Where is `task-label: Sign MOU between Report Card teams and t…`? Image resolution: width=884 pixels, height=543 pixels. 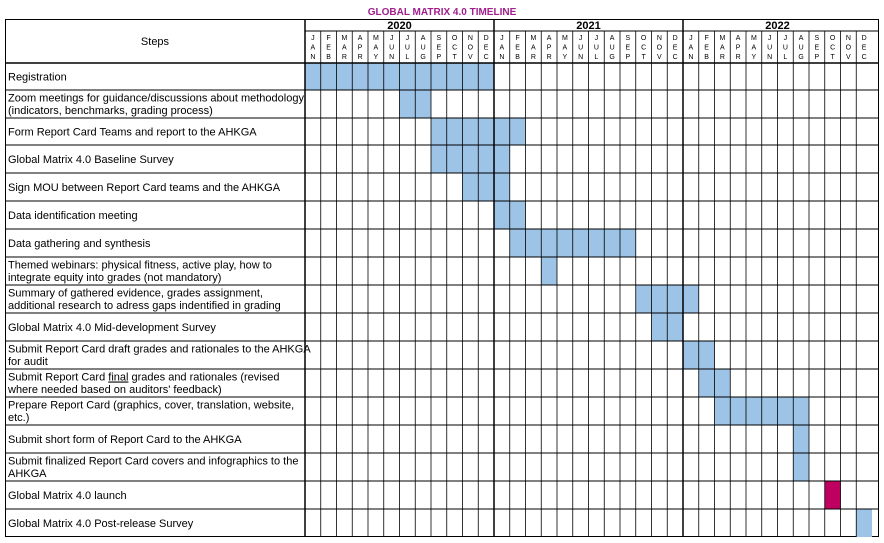
task-label: Sign MOU between Report Card teams and t… is located at coordinates (144, 188).